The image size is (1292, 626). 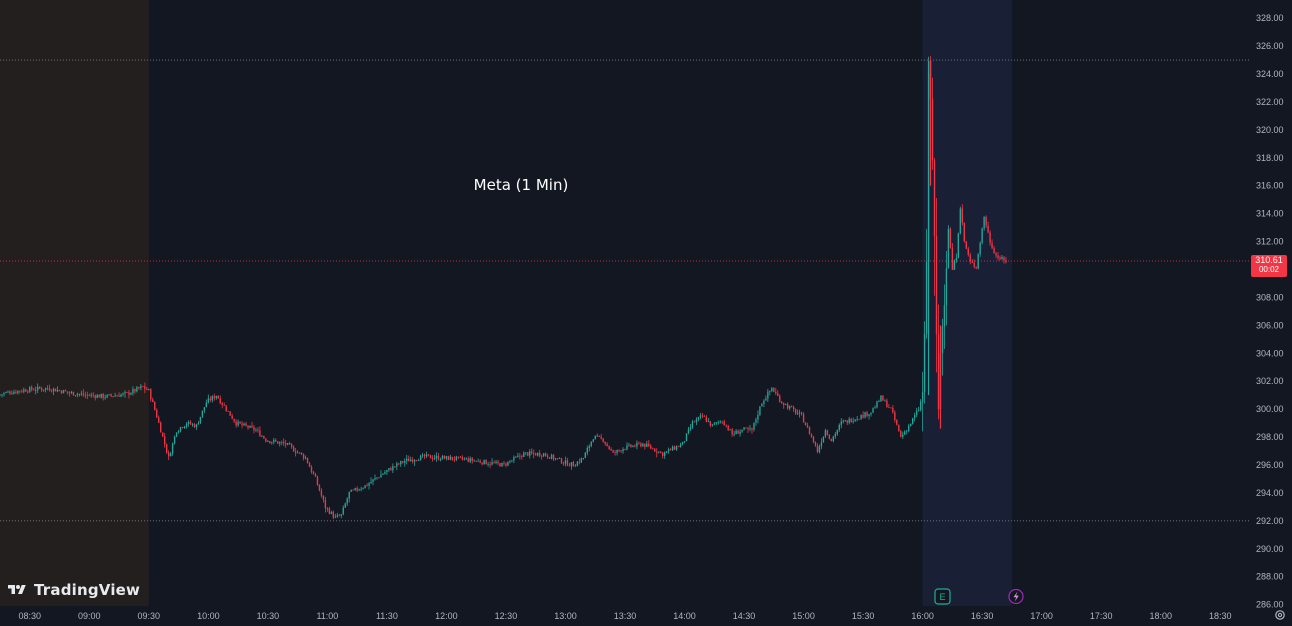 I want to click on price-tick-label: 326.00, so click(x=1270, y=46).